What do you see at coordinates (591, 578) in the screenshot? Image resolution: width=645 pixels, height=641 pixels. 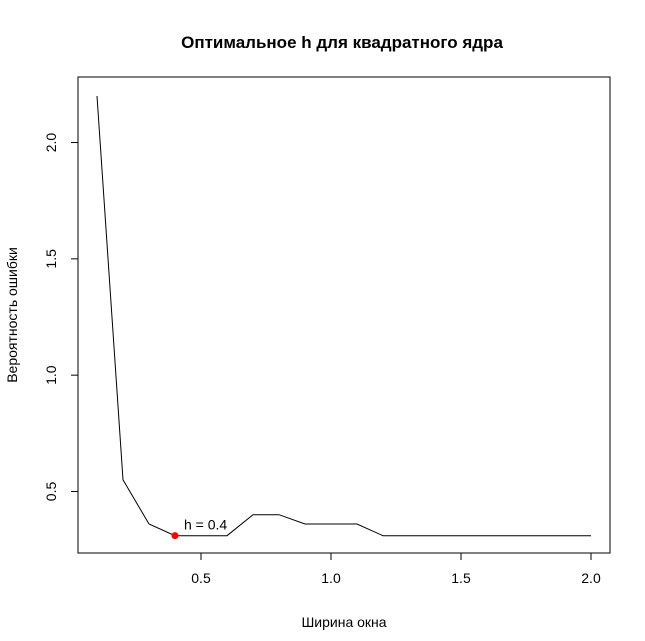 I see `x-tick-label: 2.0` at bounding box center [591, 578].